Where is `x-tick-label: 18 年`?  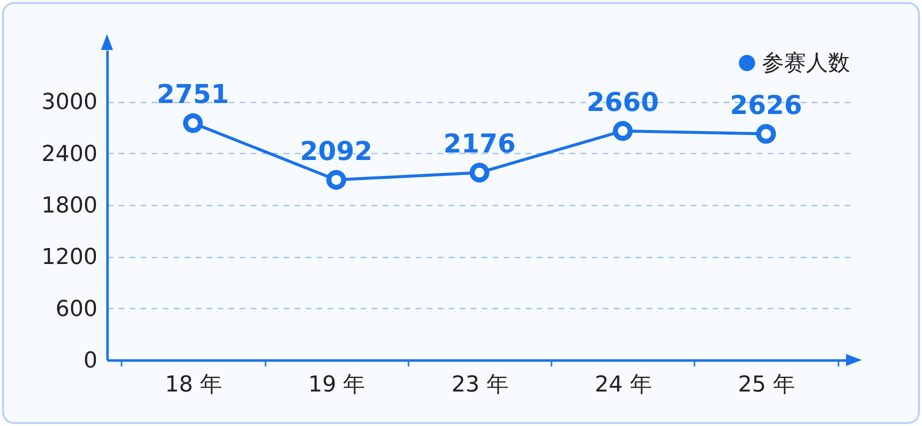
x-tick-label: 18 年 is located at coordinates (193, 385).